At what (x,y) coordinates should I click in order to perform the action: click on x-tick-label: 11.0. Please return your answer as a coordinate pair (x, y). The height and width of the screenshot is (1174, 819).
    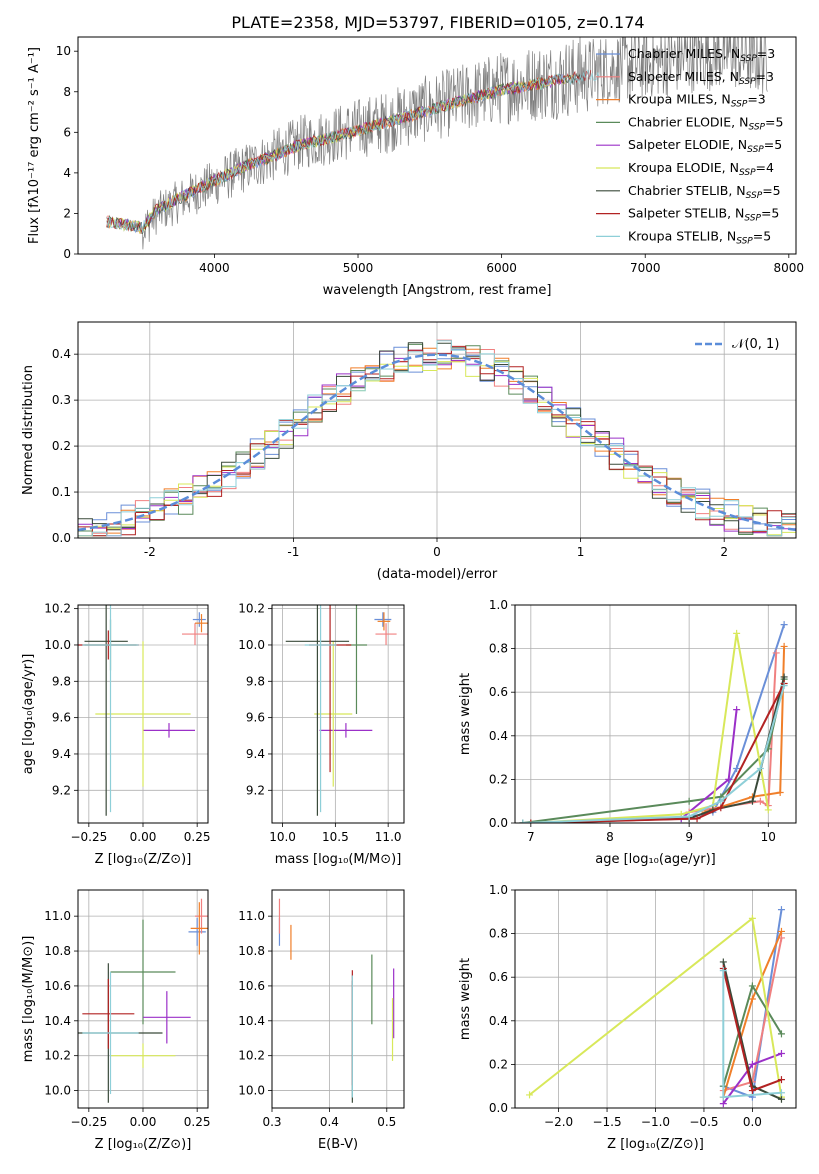
    Looking at the image, I should click on (388, 837).